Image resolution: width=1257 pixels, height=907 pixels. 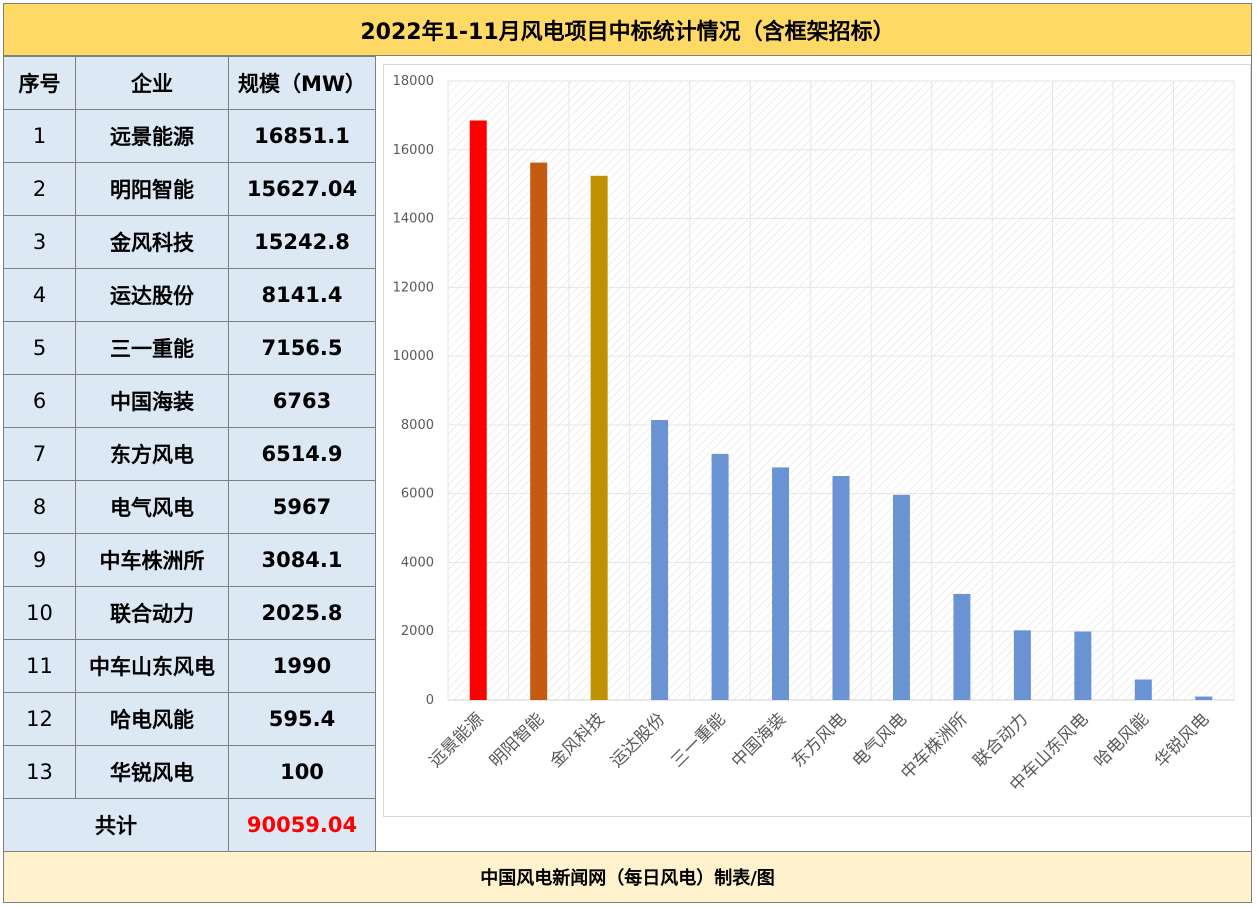 I want to click on y-tick-label: 2000, so click(x=417, y=631).